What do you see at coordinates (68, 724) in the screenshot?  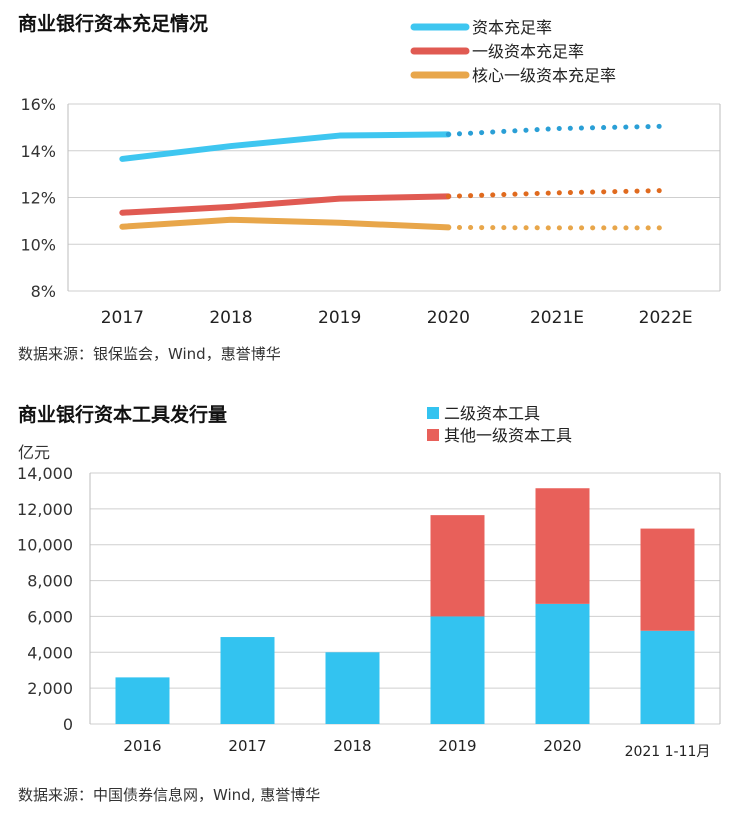 I see `y-tick-label: 0` at bounding box center [68, 724].